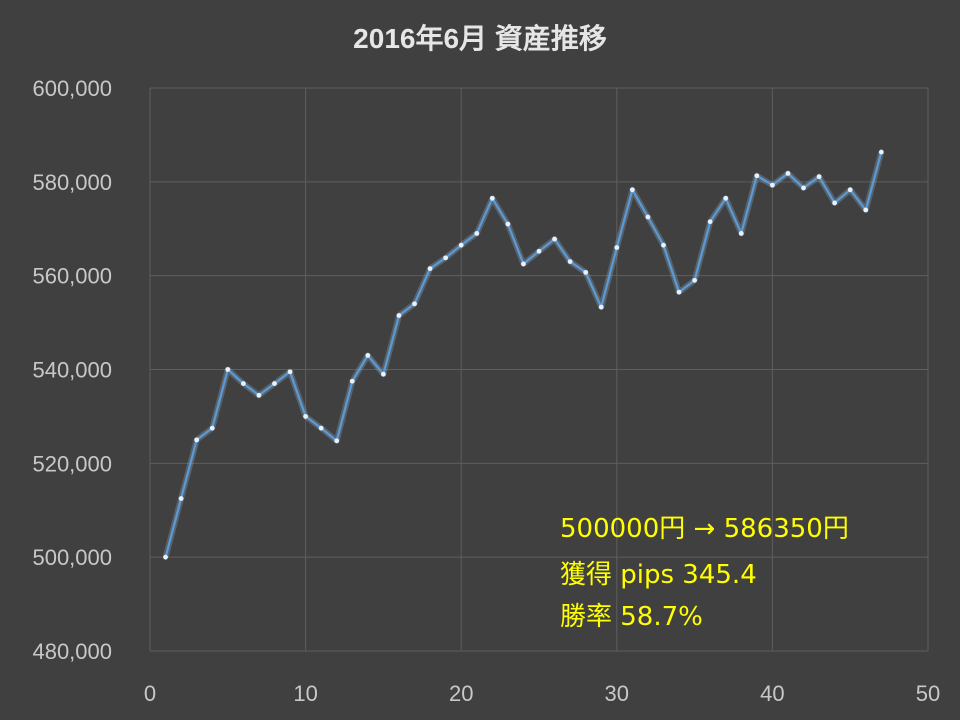 The height and width of the screenshot is (720, 960). What do you see at coordinates (305, 693) in the screenshot?
I see `x-tick-label: 10` at bounding box center [305, 693].